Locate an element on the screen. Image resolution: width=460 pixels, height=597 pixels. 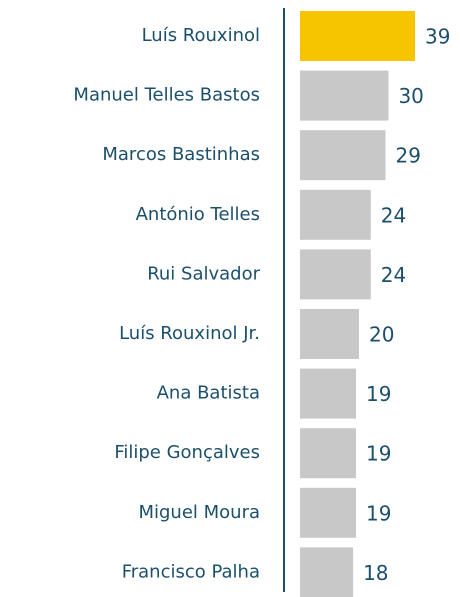
category-label: Filipe Gonçalves is located at coordinates (187, 452).